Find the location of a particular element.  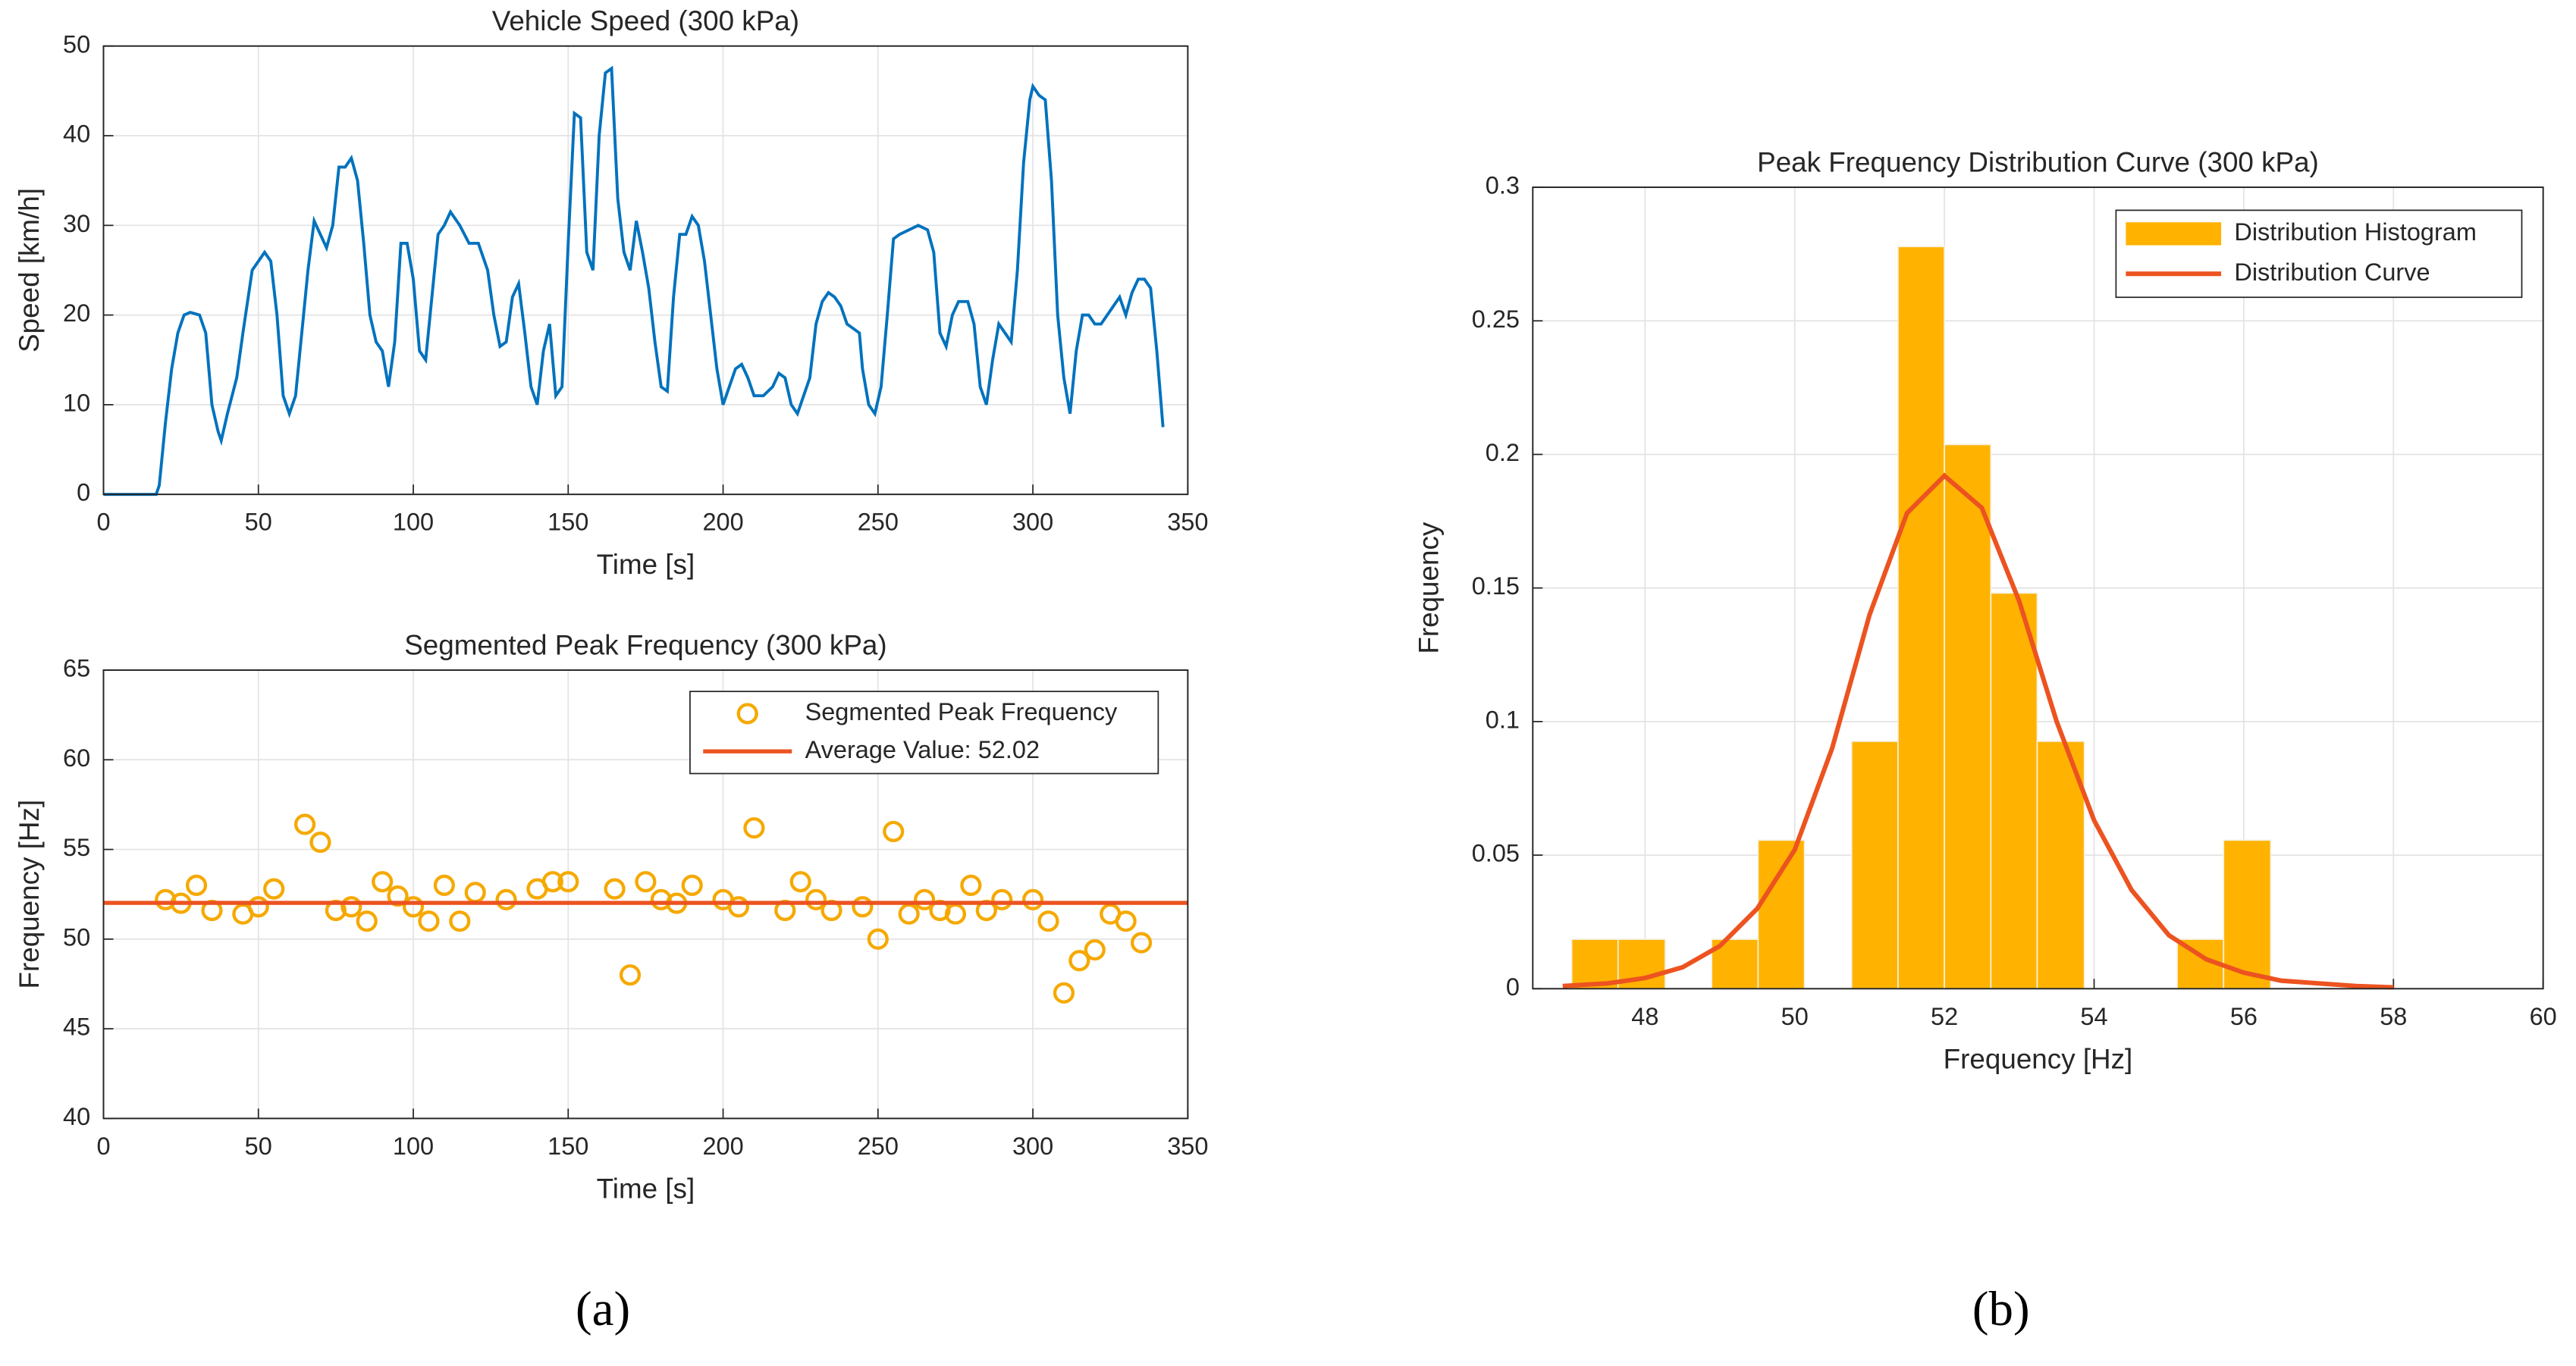

chart-title: Vehicle Speed (300 kPa) is located at coordinates (645, 20).